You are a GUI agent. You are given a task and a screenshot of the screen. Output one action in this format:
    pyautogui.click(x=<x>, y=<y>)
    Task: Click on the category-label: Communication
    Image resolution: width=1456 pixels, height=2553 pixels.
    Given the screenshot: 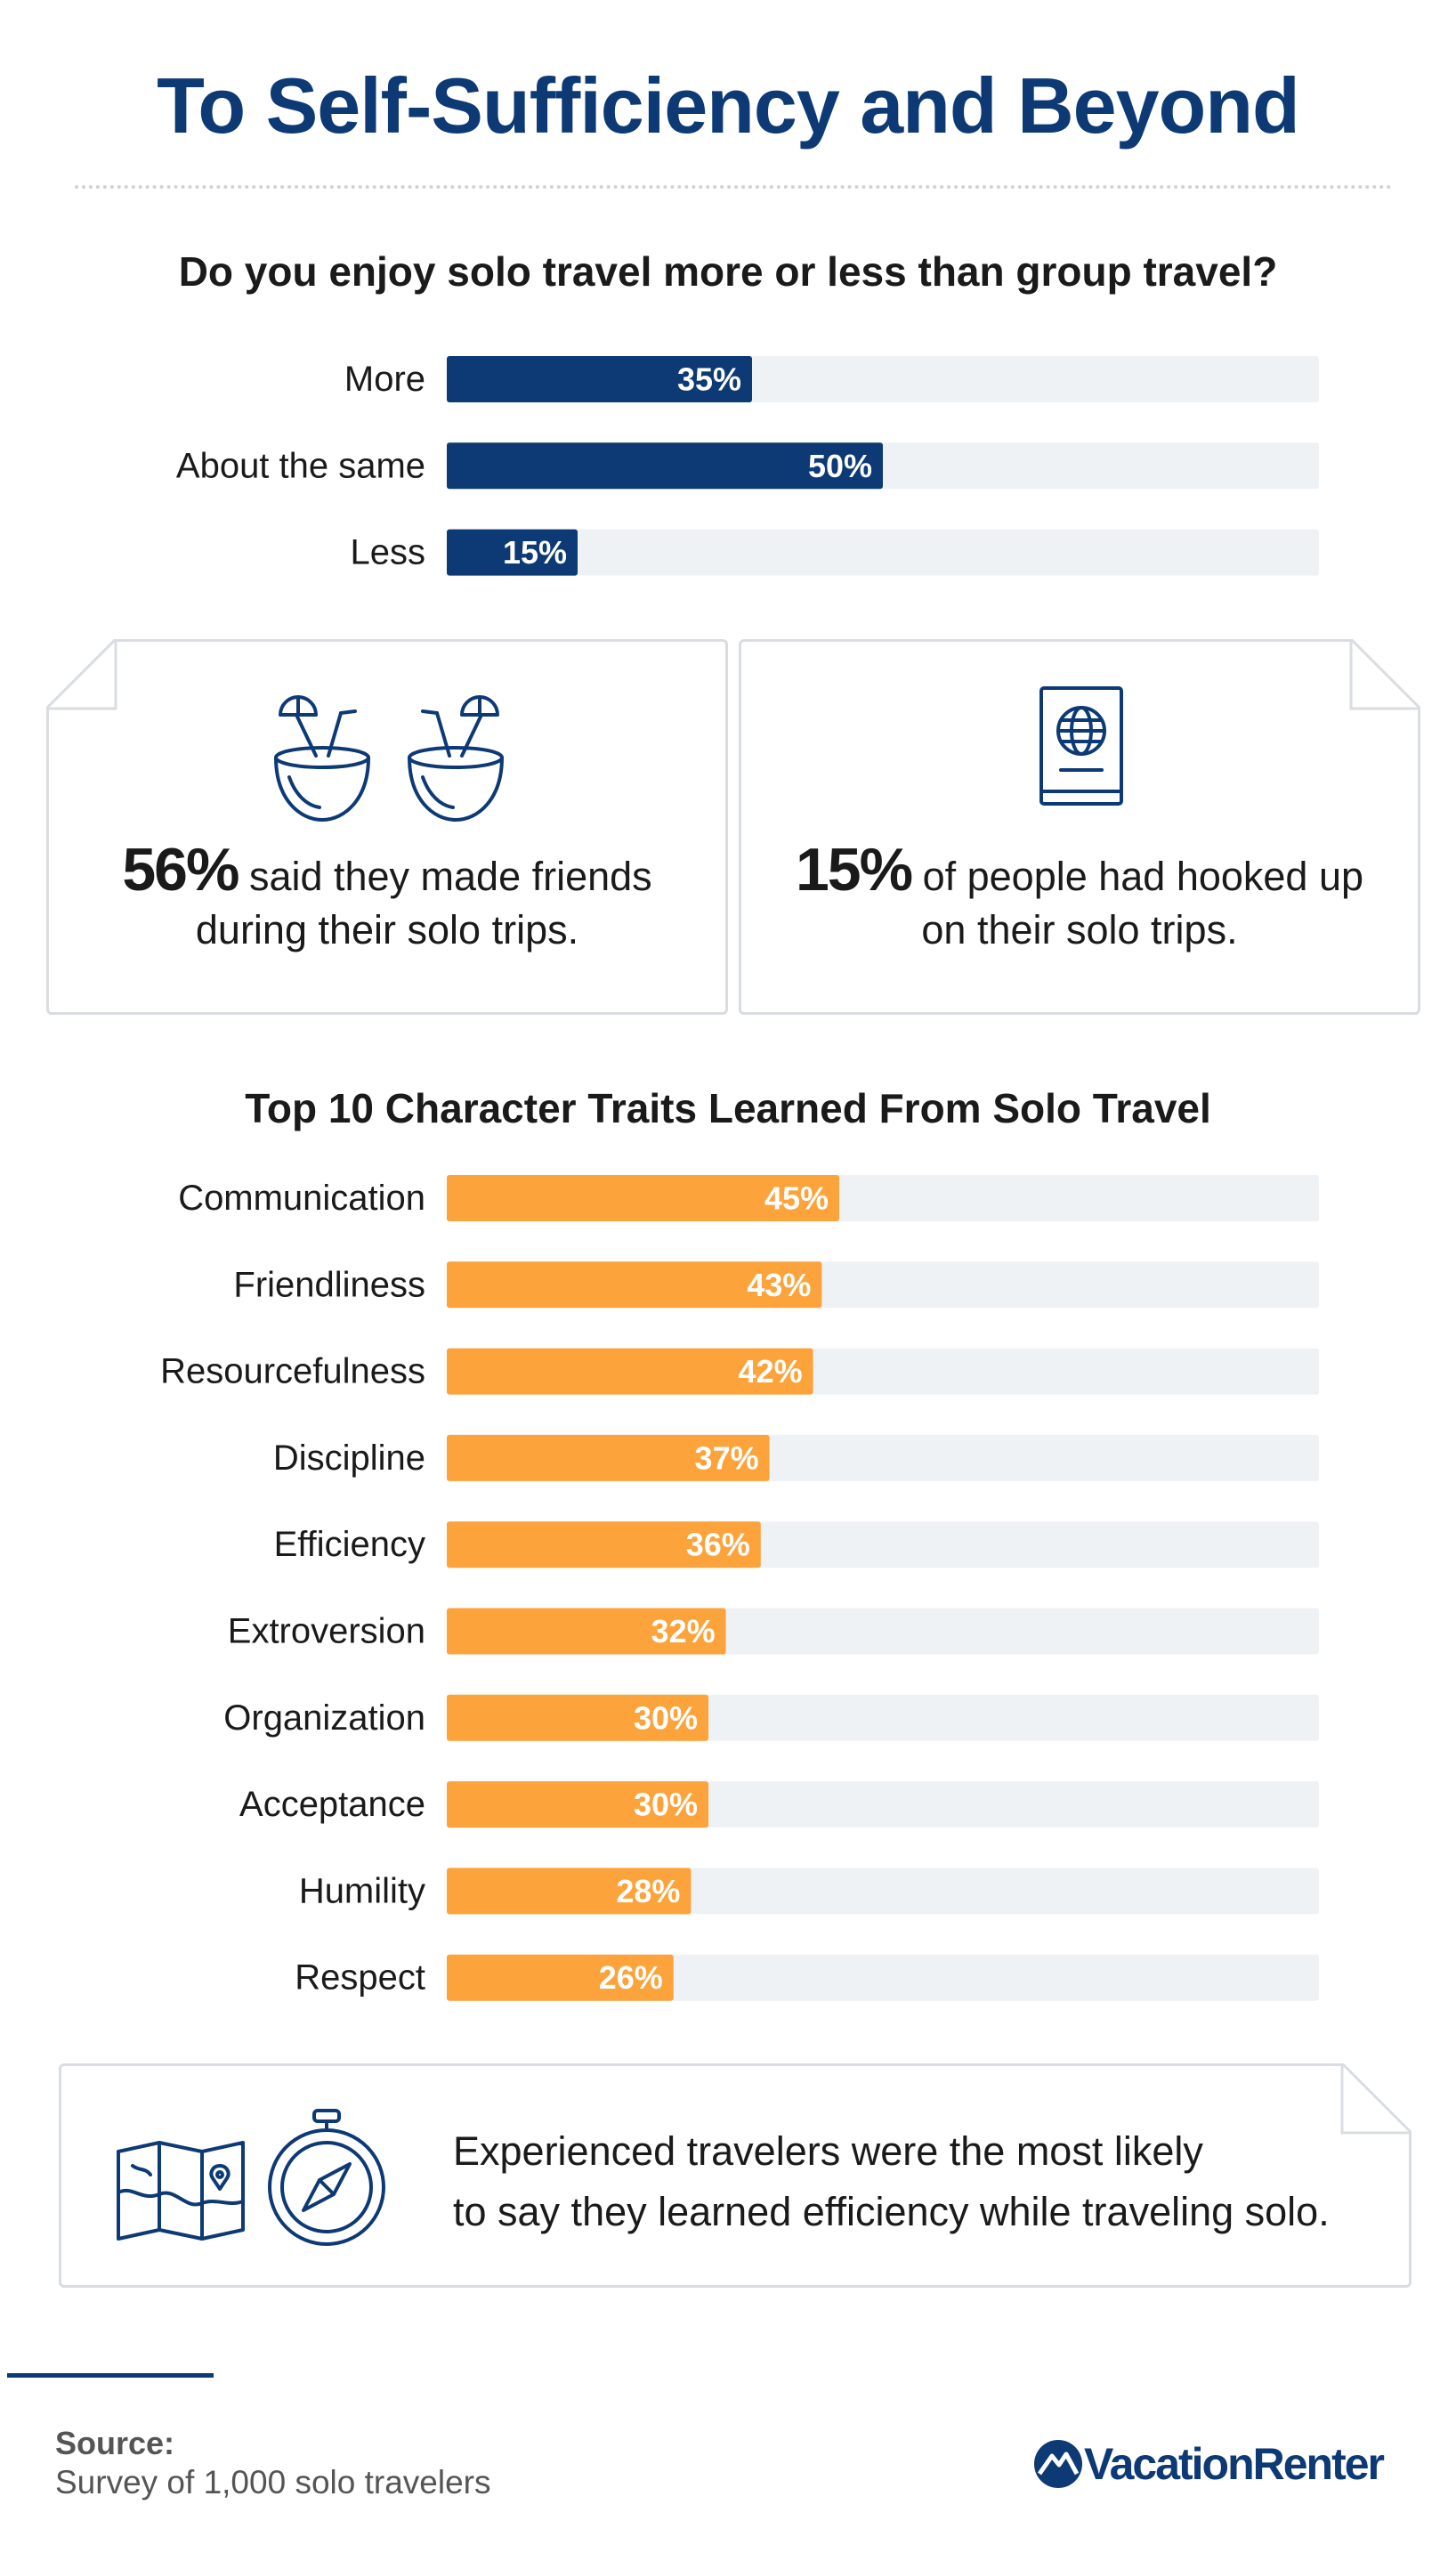 What is the action you would take?
    pyautogui.click(x=301, y=1198)
    